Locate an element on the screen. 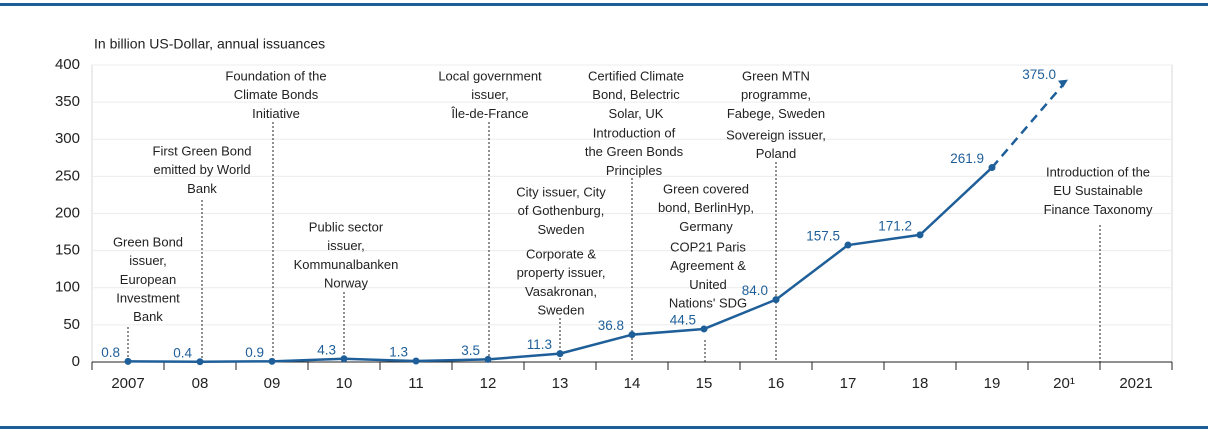  value-label: 171.2 is located at coordinates (895, 225).